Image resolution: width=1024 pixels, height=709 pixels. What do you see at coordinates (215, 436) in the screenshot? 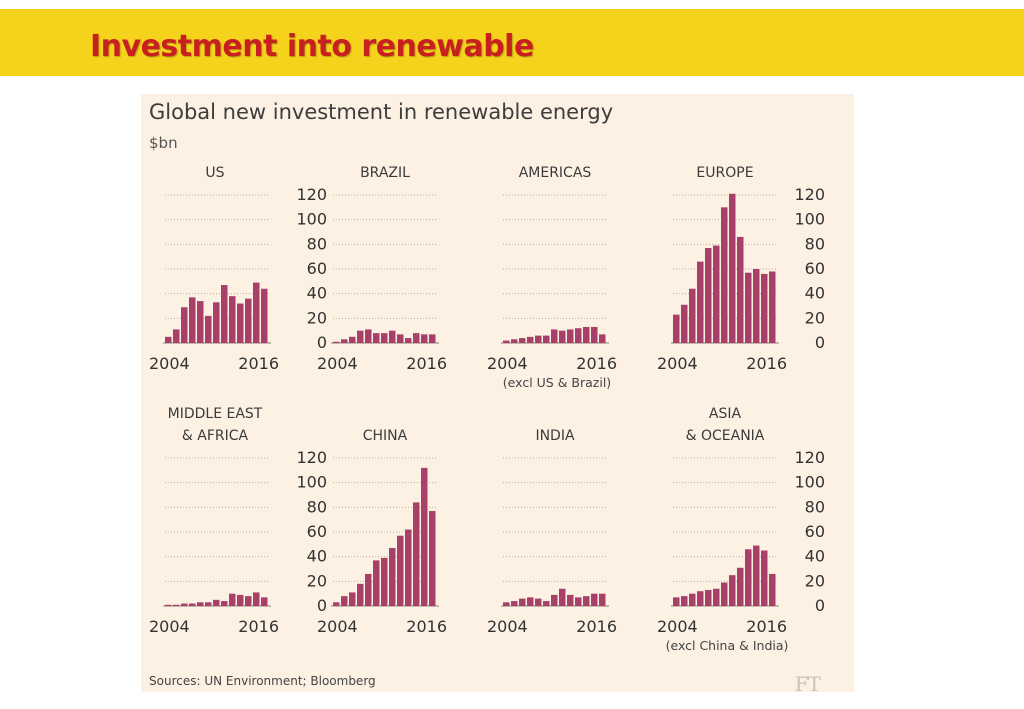
I see `panel-title: & AFRICA` at bounding box center [215, 436].